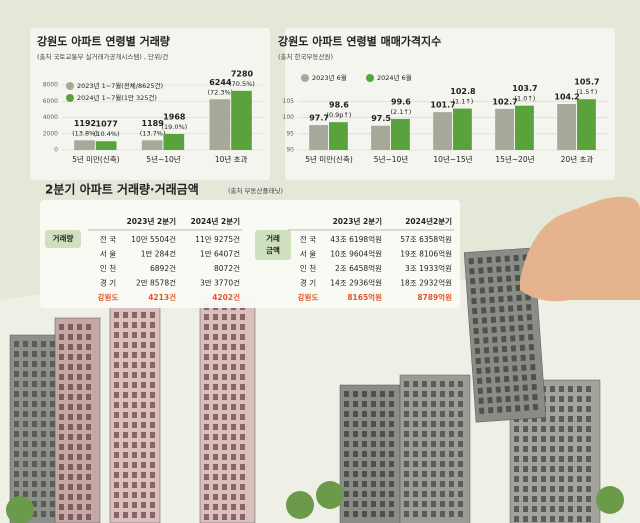  What do you see at coordinates (566, 97) in the screenshot?
I see `value-label: 104.2` at bounding box center [566, 97].